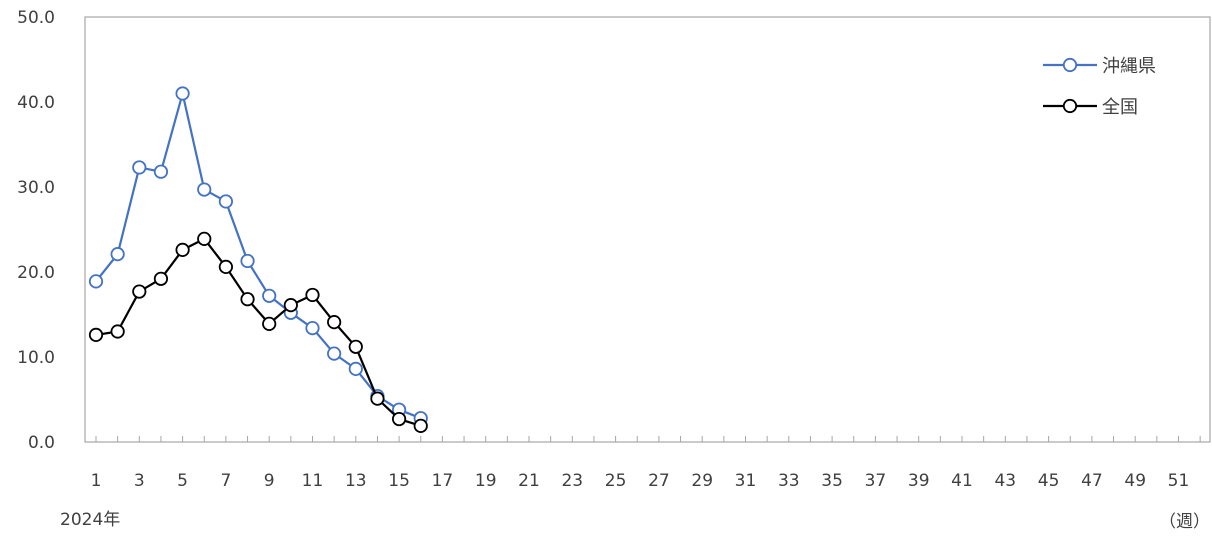 The height and width of the screenshot is (537, 1212). I want to click on x-tick-label: 9, so click(269, 481).